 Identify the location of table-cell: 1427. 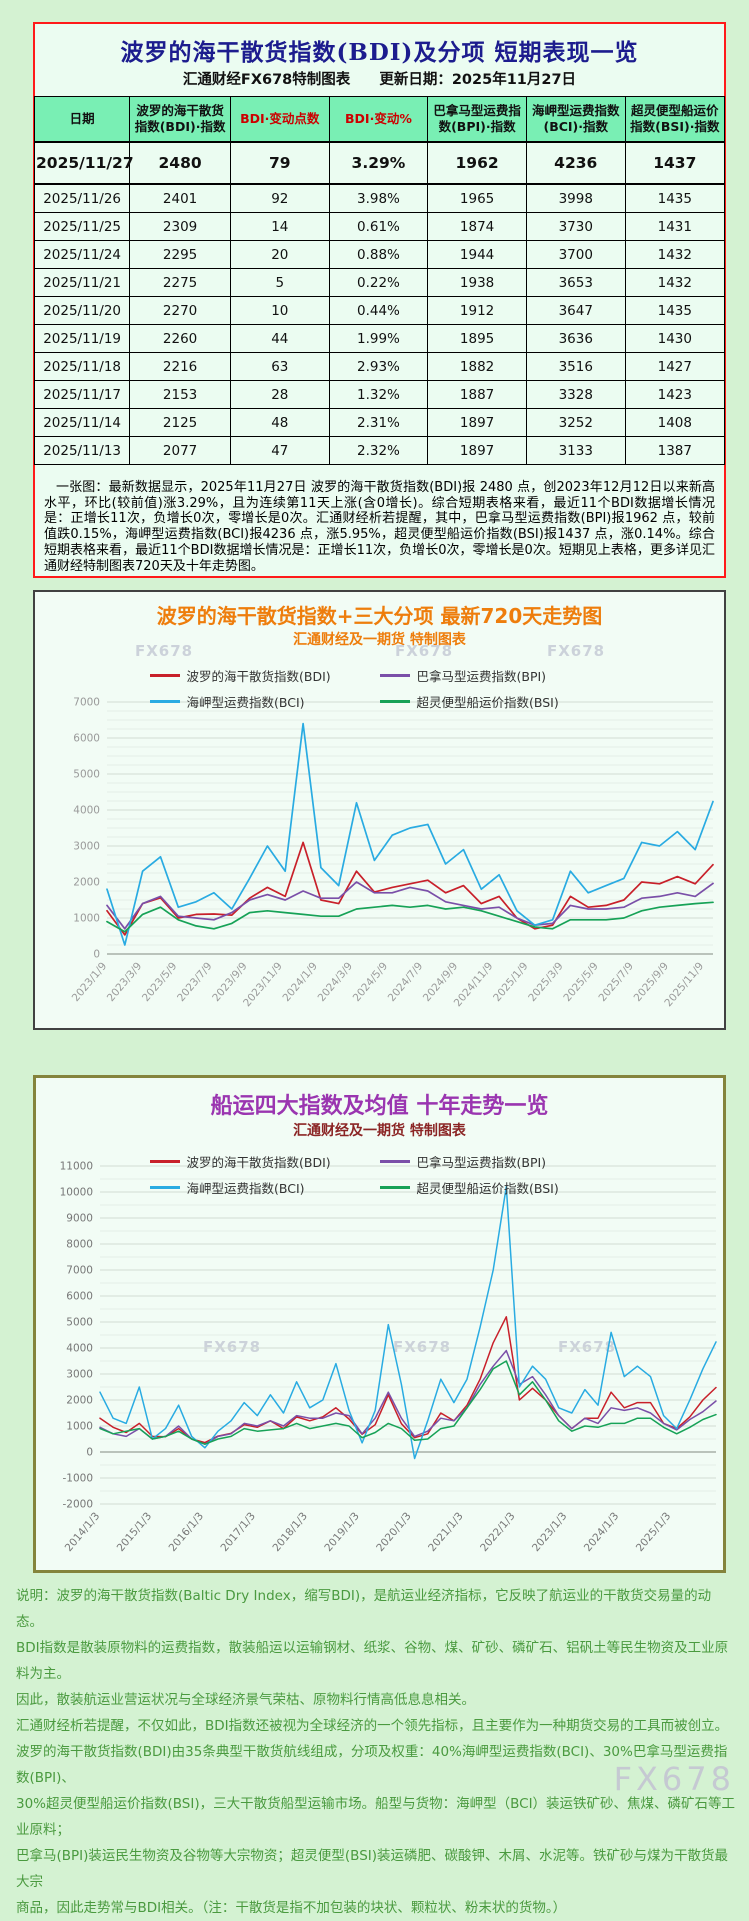
(675, 366).